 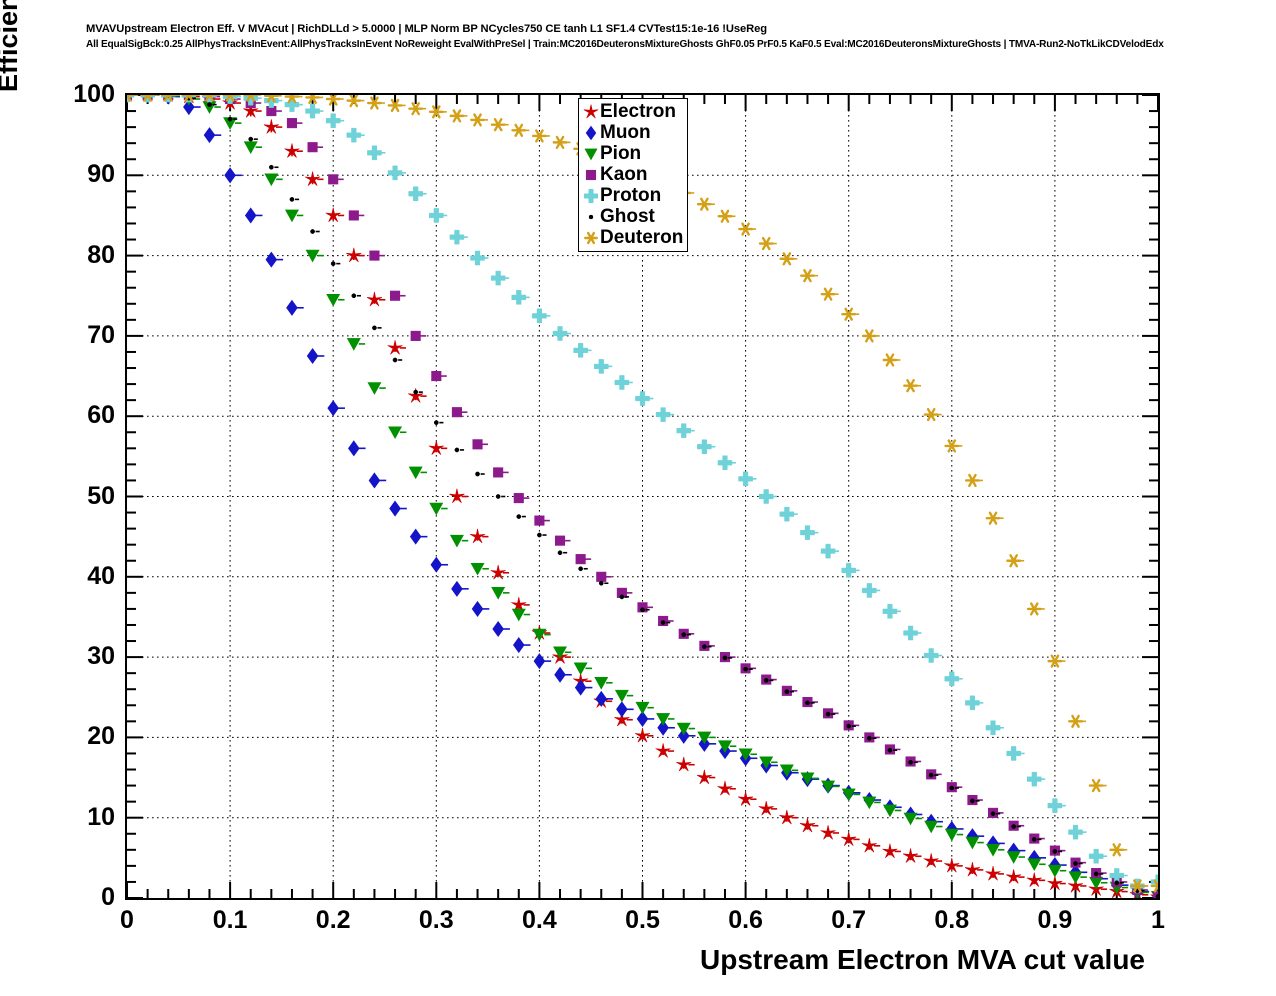 What do you see at coordinates (539, 920) in the screenshot?
I see `x-tick-label: 0.4` at bounding box center [539, 920].